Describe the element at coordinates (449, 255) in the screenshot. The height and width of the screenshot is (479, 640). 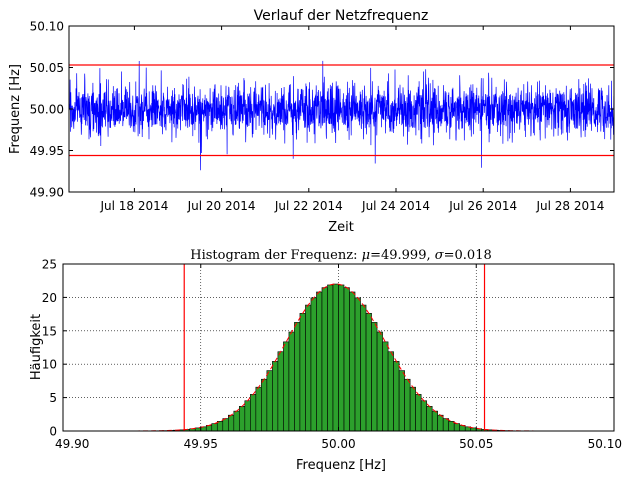
I see `histogram-title-eq2: =` at that location.